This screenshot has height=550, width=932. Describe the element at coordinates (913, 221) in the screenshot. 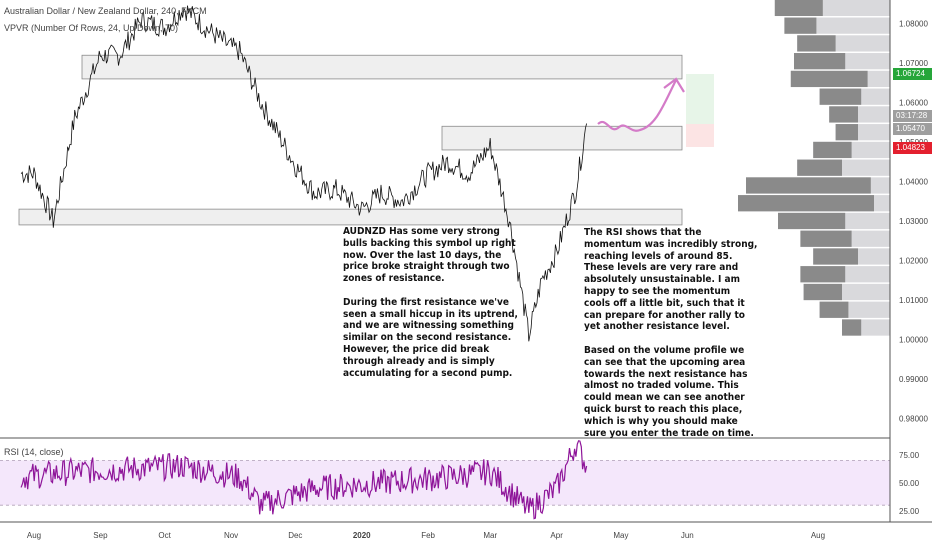

I see `price-tick-label: 1.03000` at that location.